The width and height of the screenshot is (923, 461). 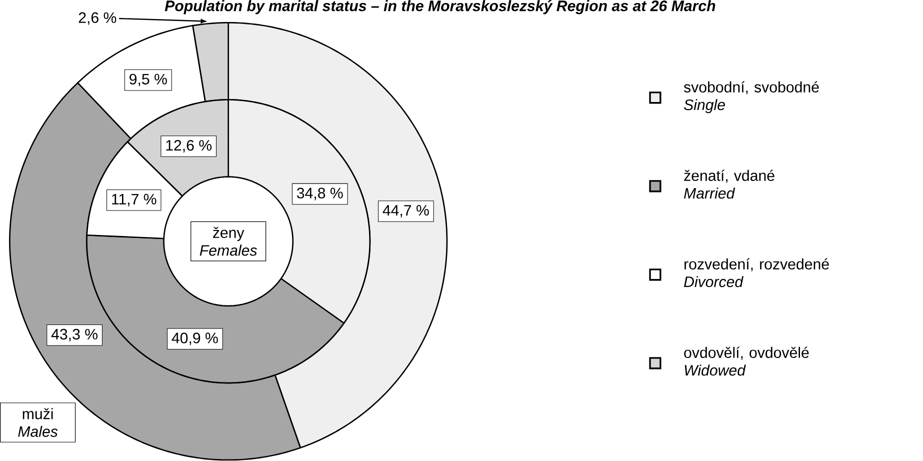 I want to click on data-label: 9,5 %, so click(x=148, y=80).